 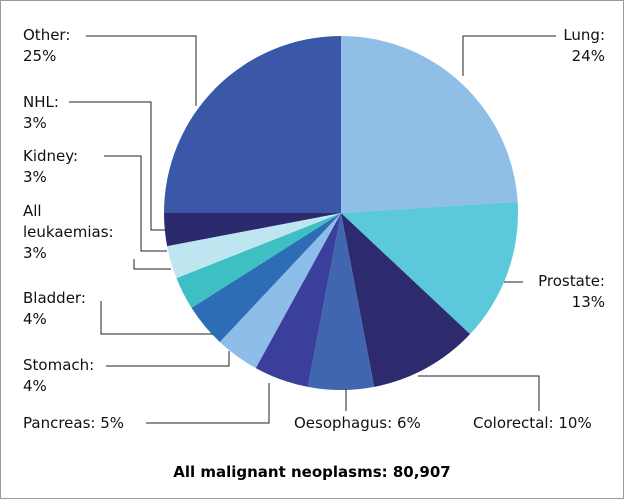 What do you see at coordinates (408, 423) in the screenshot?
I see `value-label: 6%` at bounding box center [408, 423].